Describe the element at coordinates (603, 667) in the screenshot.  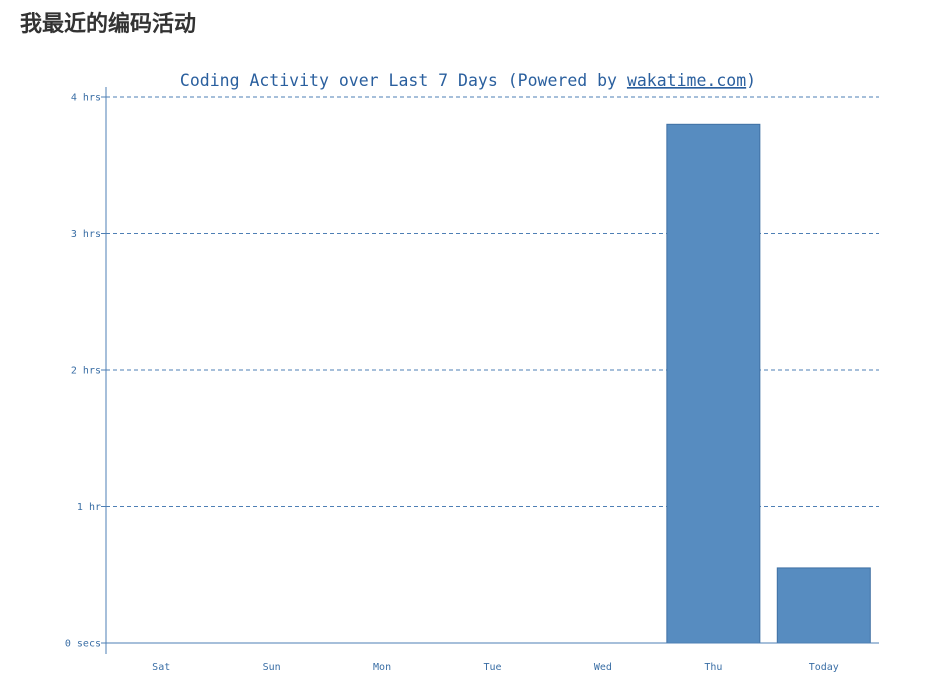
I see `x-tick-label: Wed` at that location.